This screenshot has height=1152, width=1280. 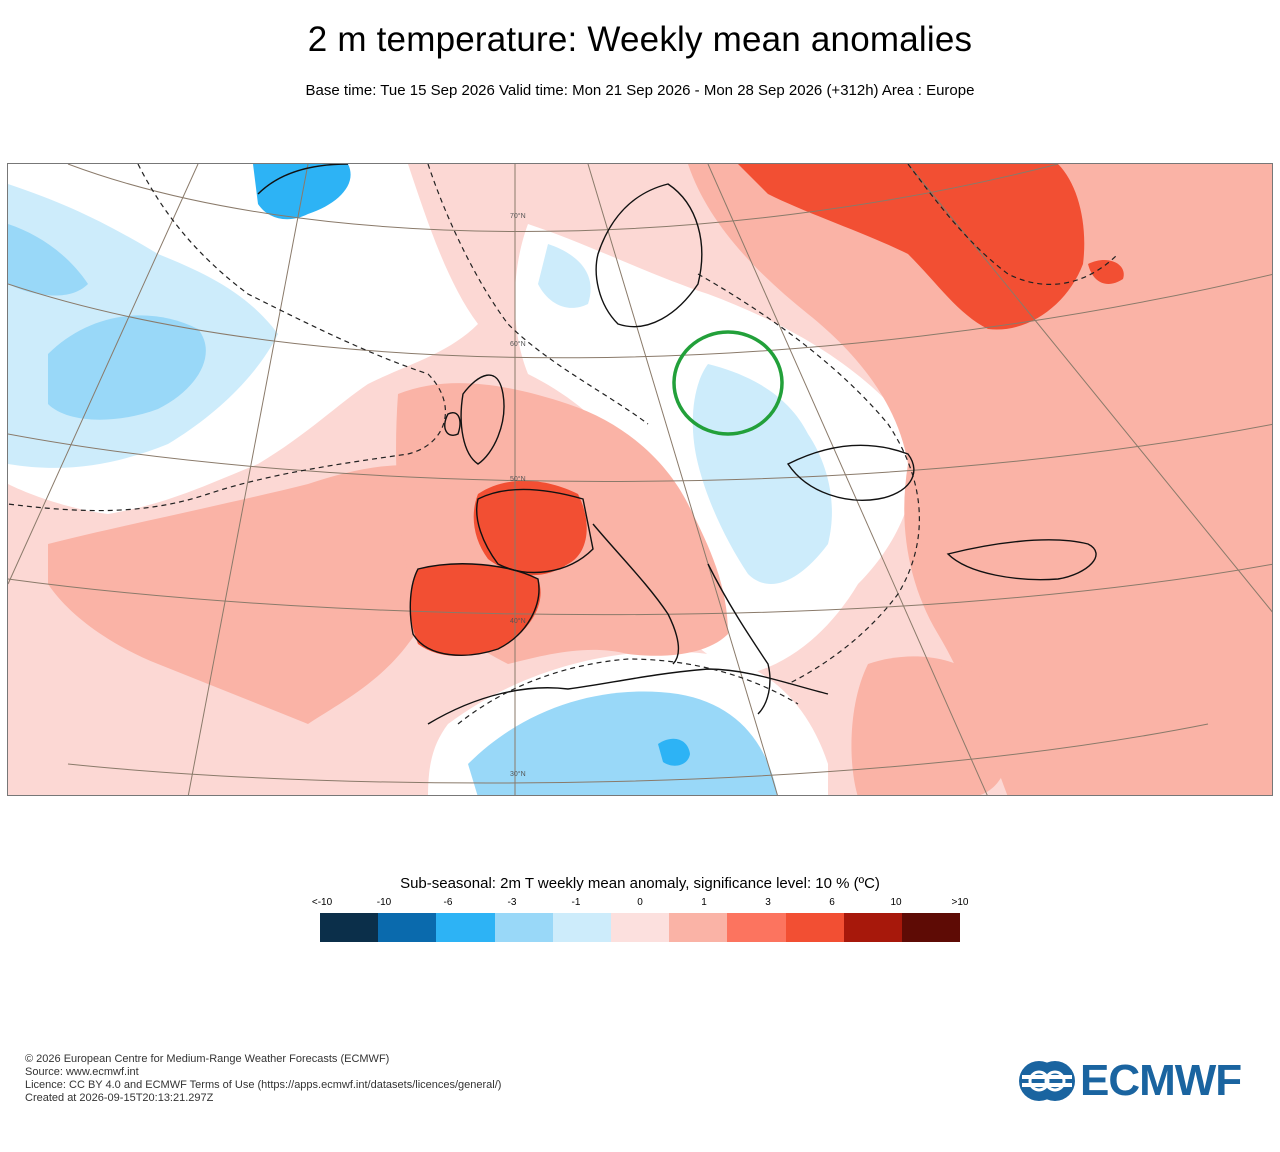 I want to click on legend-tick: 1, so click(x=704, y=902).